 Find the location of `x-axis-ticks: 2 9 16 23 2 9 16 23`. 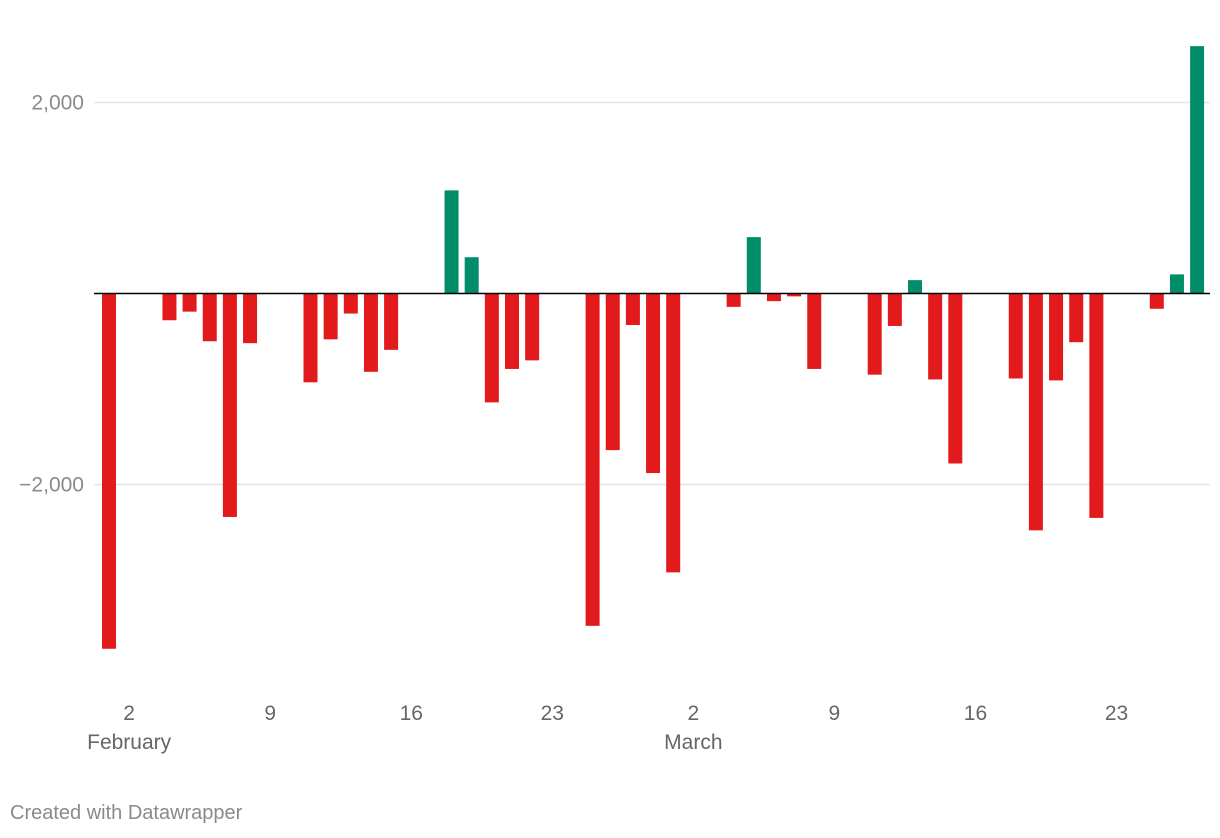

x-axis-ticks: 2 9 16 23 2 9 16 23 is located at coordinates (625, 713).